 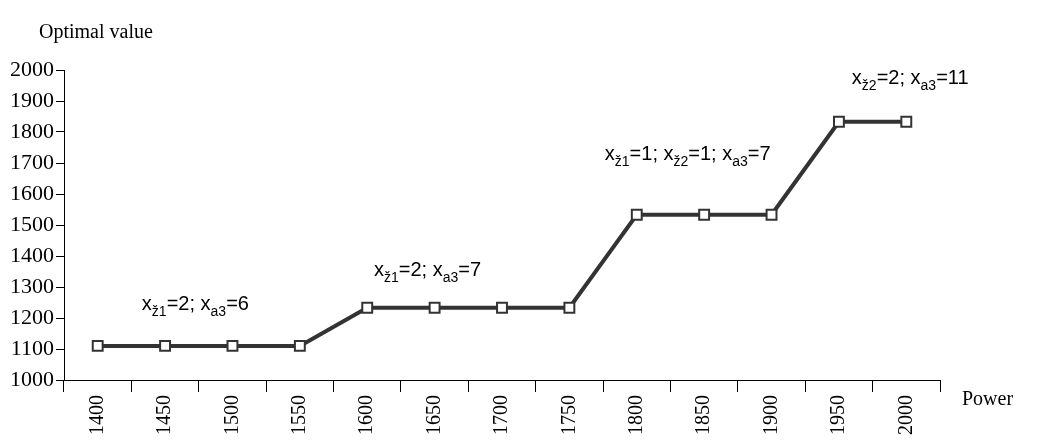 I want to click on y-tick-label: 2000, so click(x=32, y=68).